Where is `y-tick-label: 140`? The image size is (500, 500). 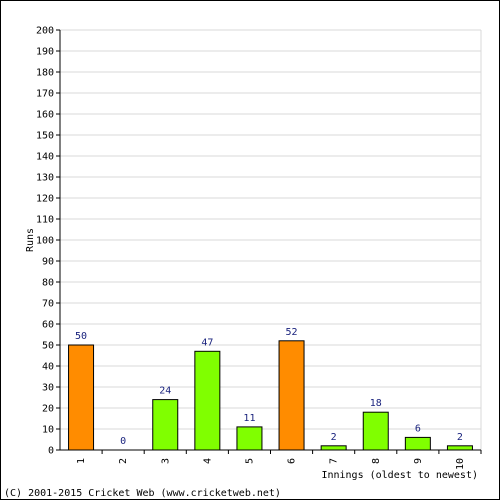
y-tick-label: 140 is located at coordinates (45, 157).